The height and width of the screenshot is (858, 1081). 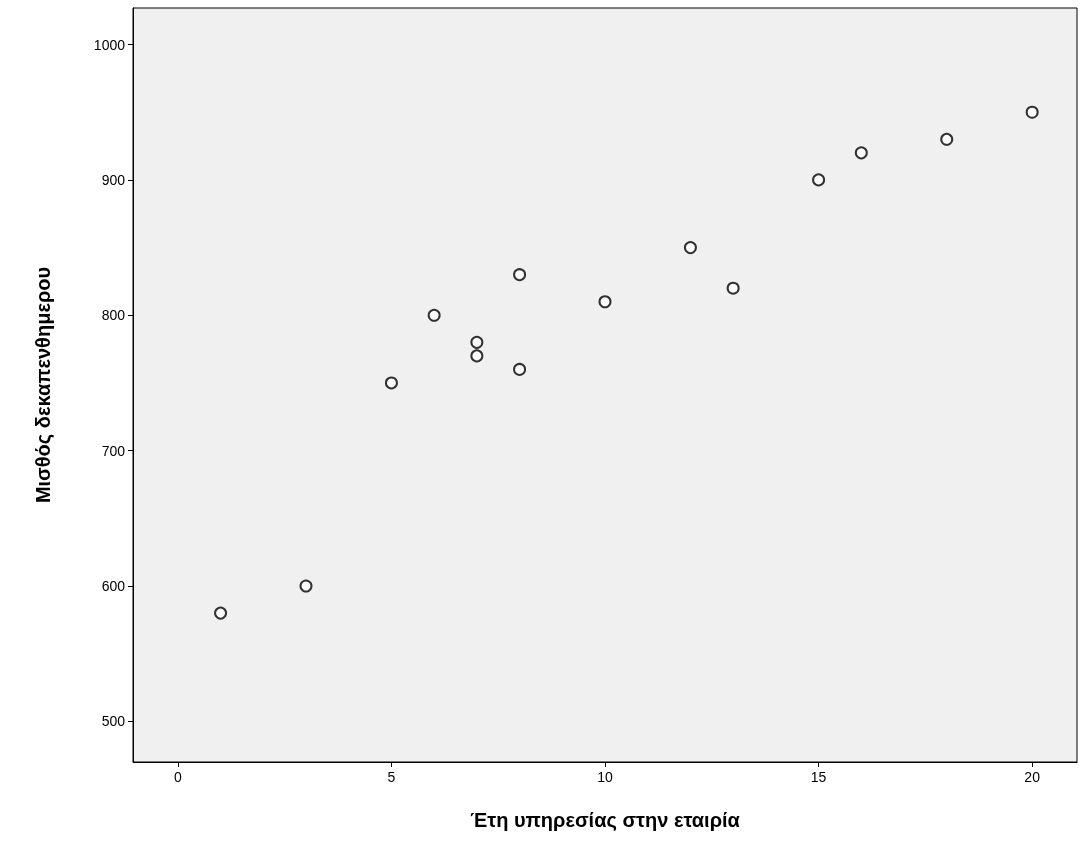 What do you see at coordinates (605, 777) in the screenshot?
I see `x-tick-label: 10` at bounding box center [605, 777].